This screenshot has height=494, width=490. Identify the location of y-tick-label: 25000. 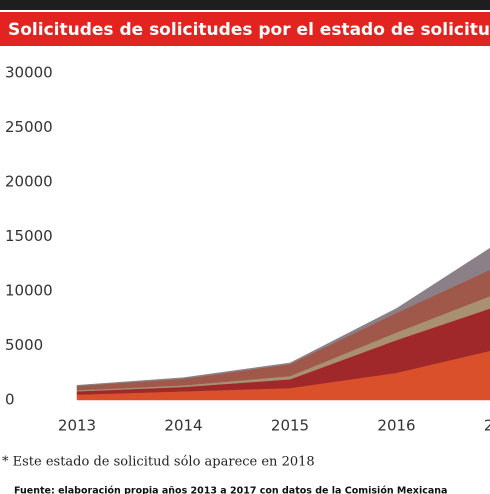
(29, 127).